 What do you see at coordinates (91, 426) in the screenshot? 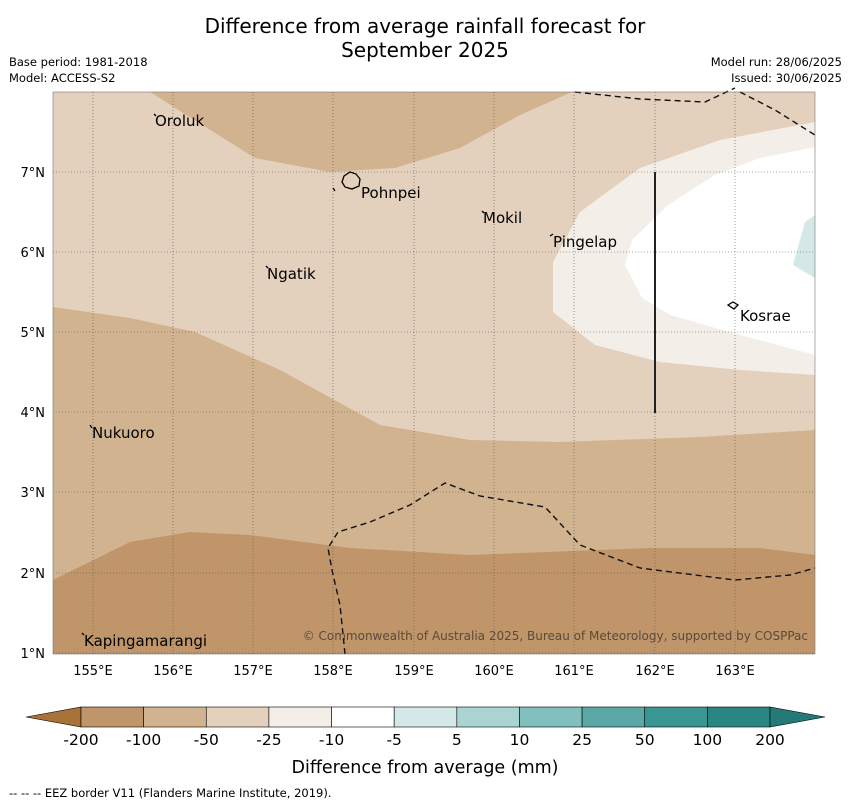
I see `nukuoro-atoll-shape` at bounding box center [91, 426].